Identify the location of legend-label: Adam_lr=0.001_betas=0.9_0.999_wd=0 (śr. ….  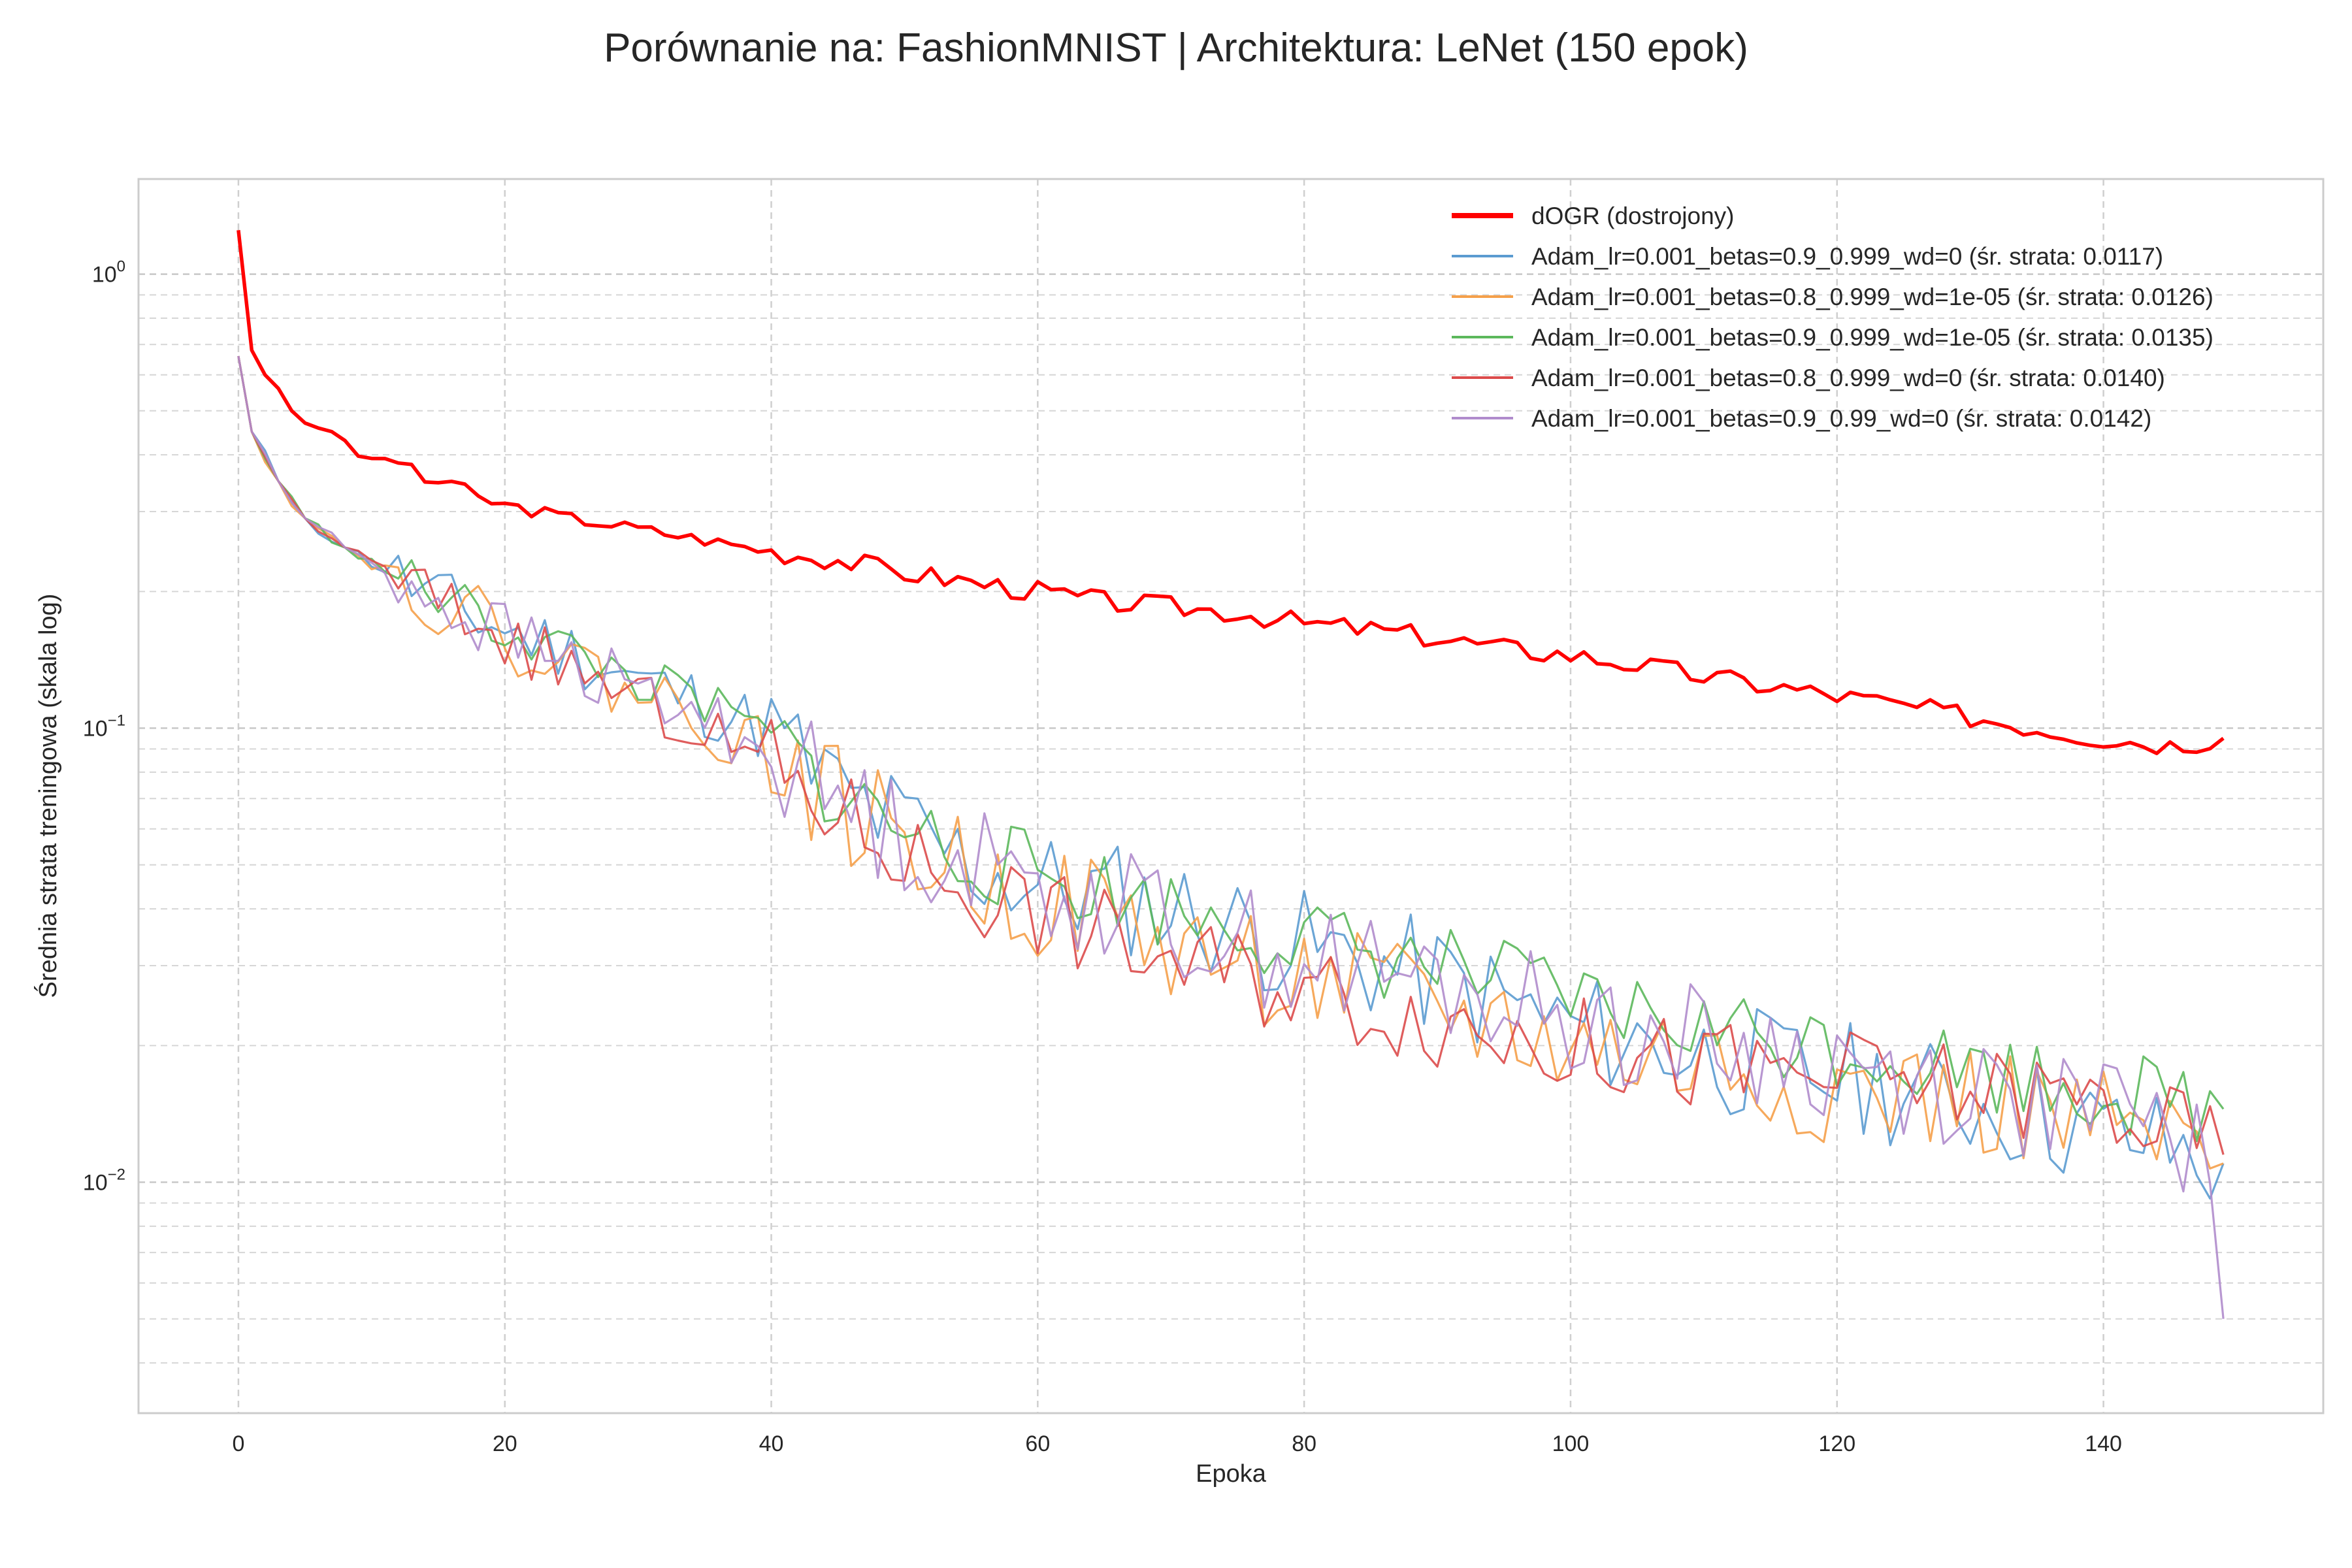
(1847, 256).